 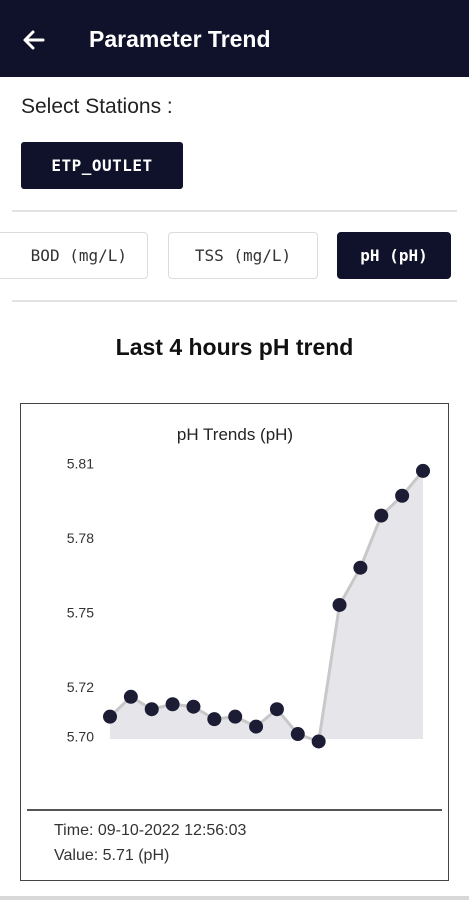 What do you see at coordinates (80, 463) in the screenshot?
I see `y-tick-label: 5.81` at bounding box center [80, 463].